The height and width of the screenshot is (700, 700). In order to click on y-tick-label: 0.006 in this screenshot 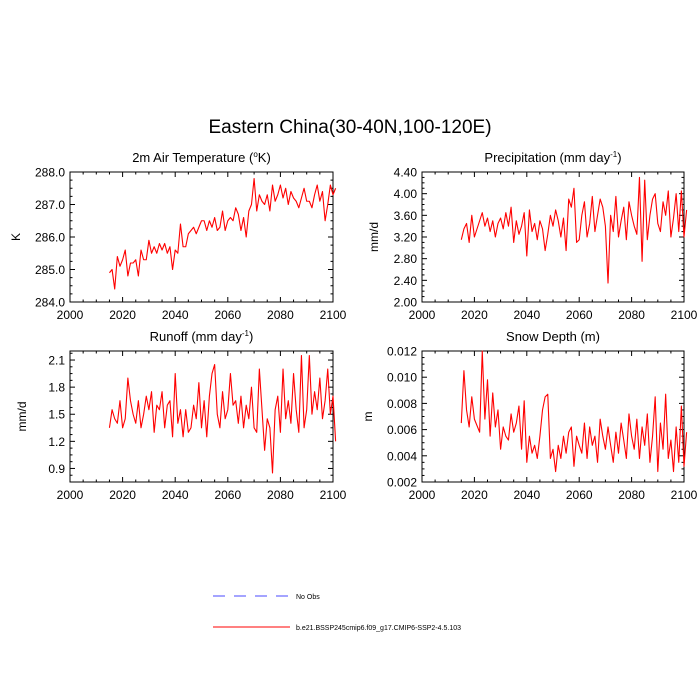, I will do `click(402, 430)`.